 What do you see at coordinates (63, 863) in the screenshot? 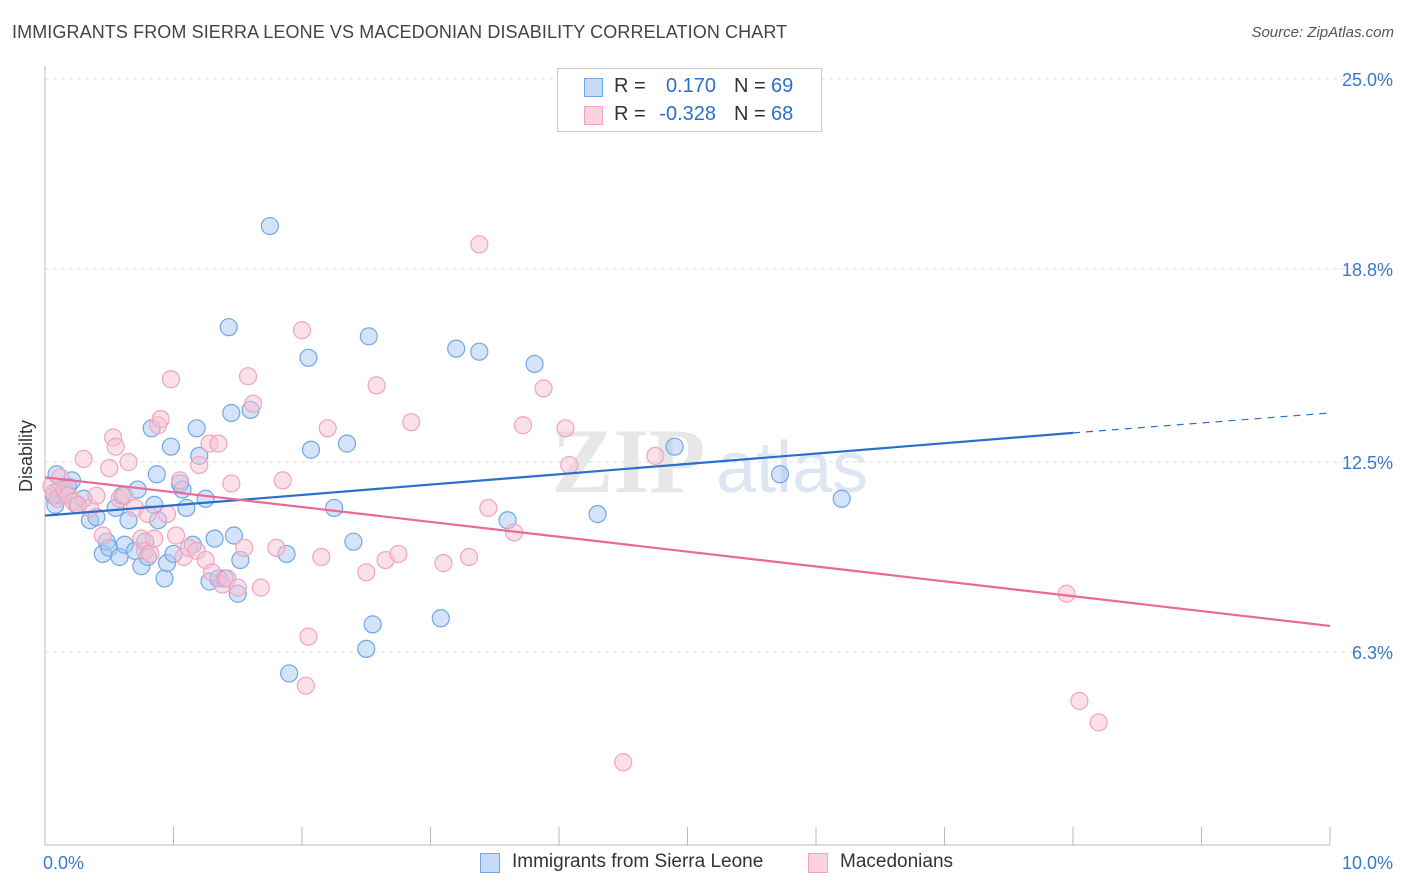
I see `x-tick-label: 0.0%` at bounding box center [63, 863].